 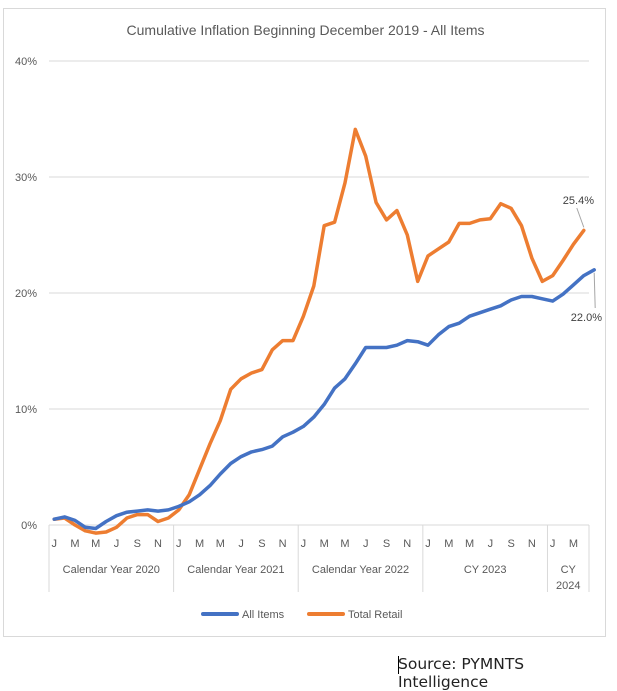 What do you see at coordinates (29, 526) in the screenshot?
I see `y-tick-label: 0%` at bounding box center [29, 526].